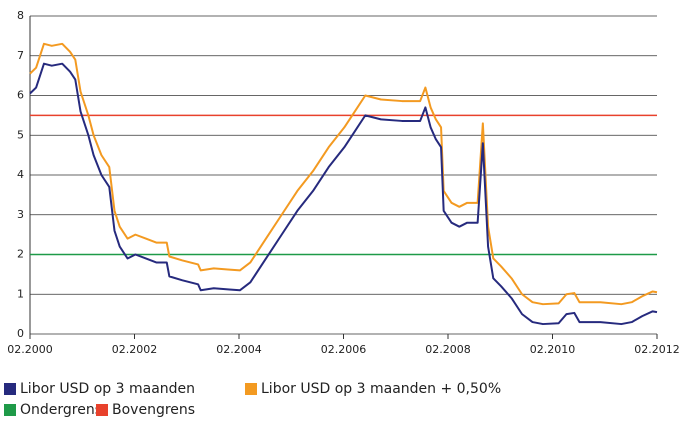 The image size is (682, 427). What do you see at coordinates (20, 174) in the screenshot?
I see `y-tick-label: 4` at bounding box center [20, 174].